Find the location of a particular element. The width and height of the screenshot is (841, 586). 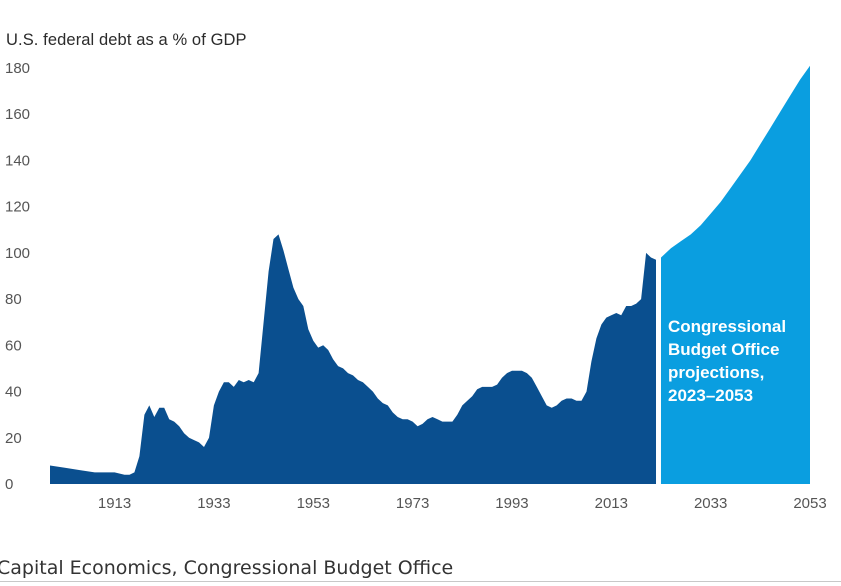

projection-annotation: Budget Office is located at coordinates (723, 349).